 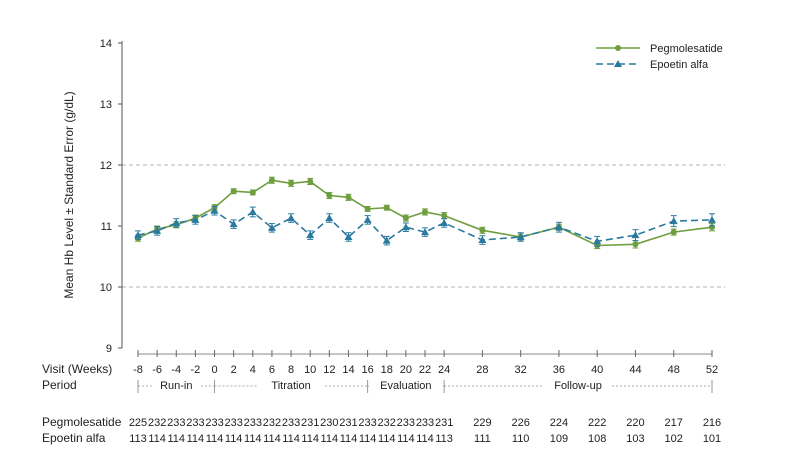 What do you see at coordinates (635, 370) in the screenshot?
I see `x-tick-label: 44` at bounding box center [635, 370].